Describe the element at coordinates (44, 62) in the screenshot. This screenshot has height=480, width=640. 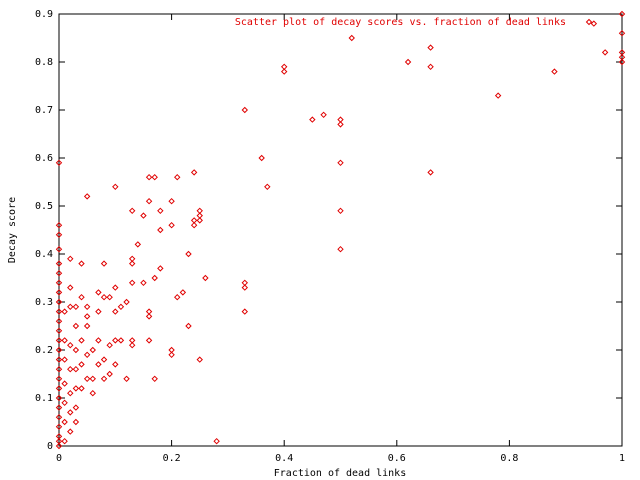
I see `y-tick-label: 0.8` at that location.